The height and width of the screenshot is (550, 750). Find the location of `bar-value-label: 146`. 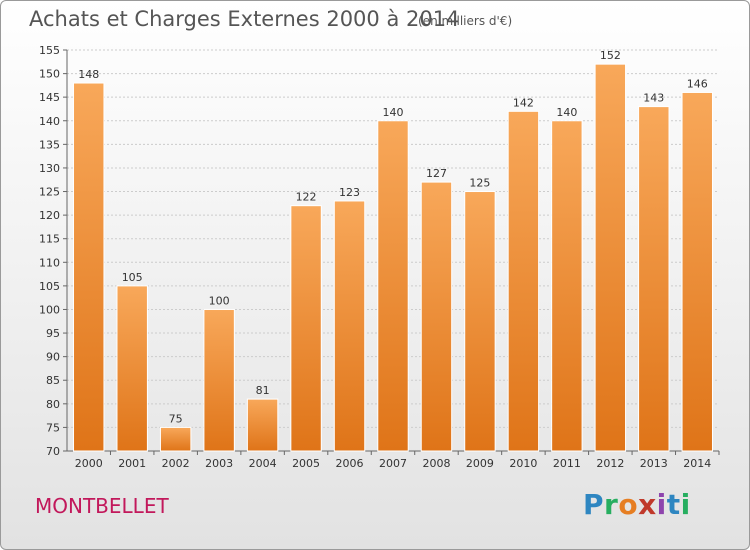

bar-value-label: 146 is located at coordinates (697, 83).